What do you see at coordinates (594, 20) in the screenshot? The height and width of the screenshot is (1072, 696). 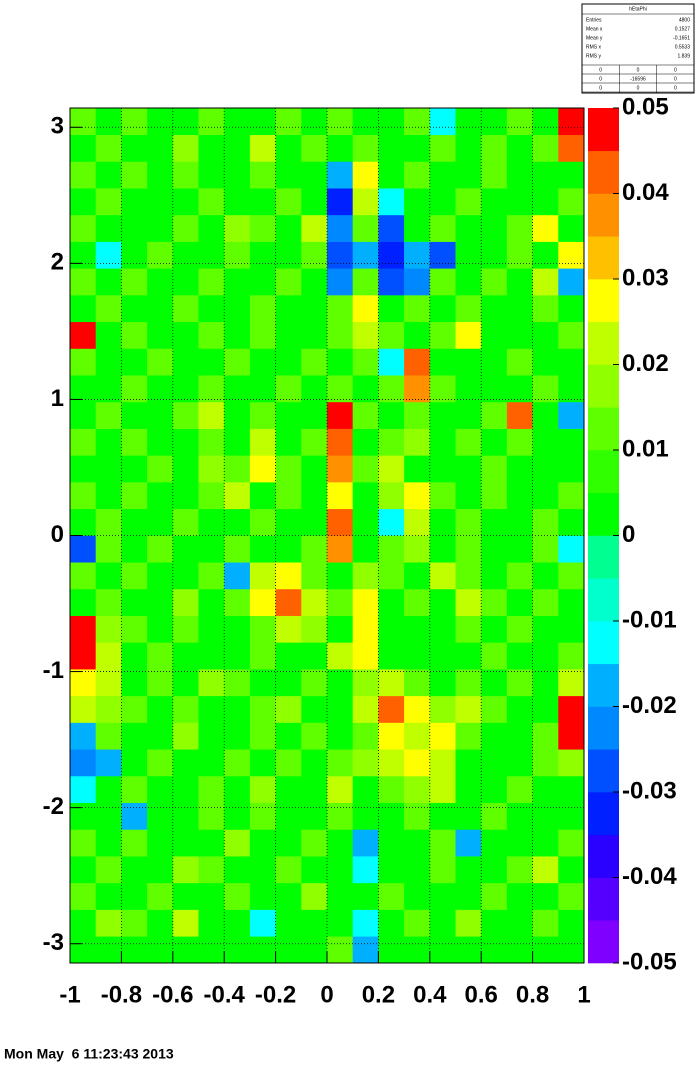 I see `stats-key: Entries` at bounding box center [594, 20].